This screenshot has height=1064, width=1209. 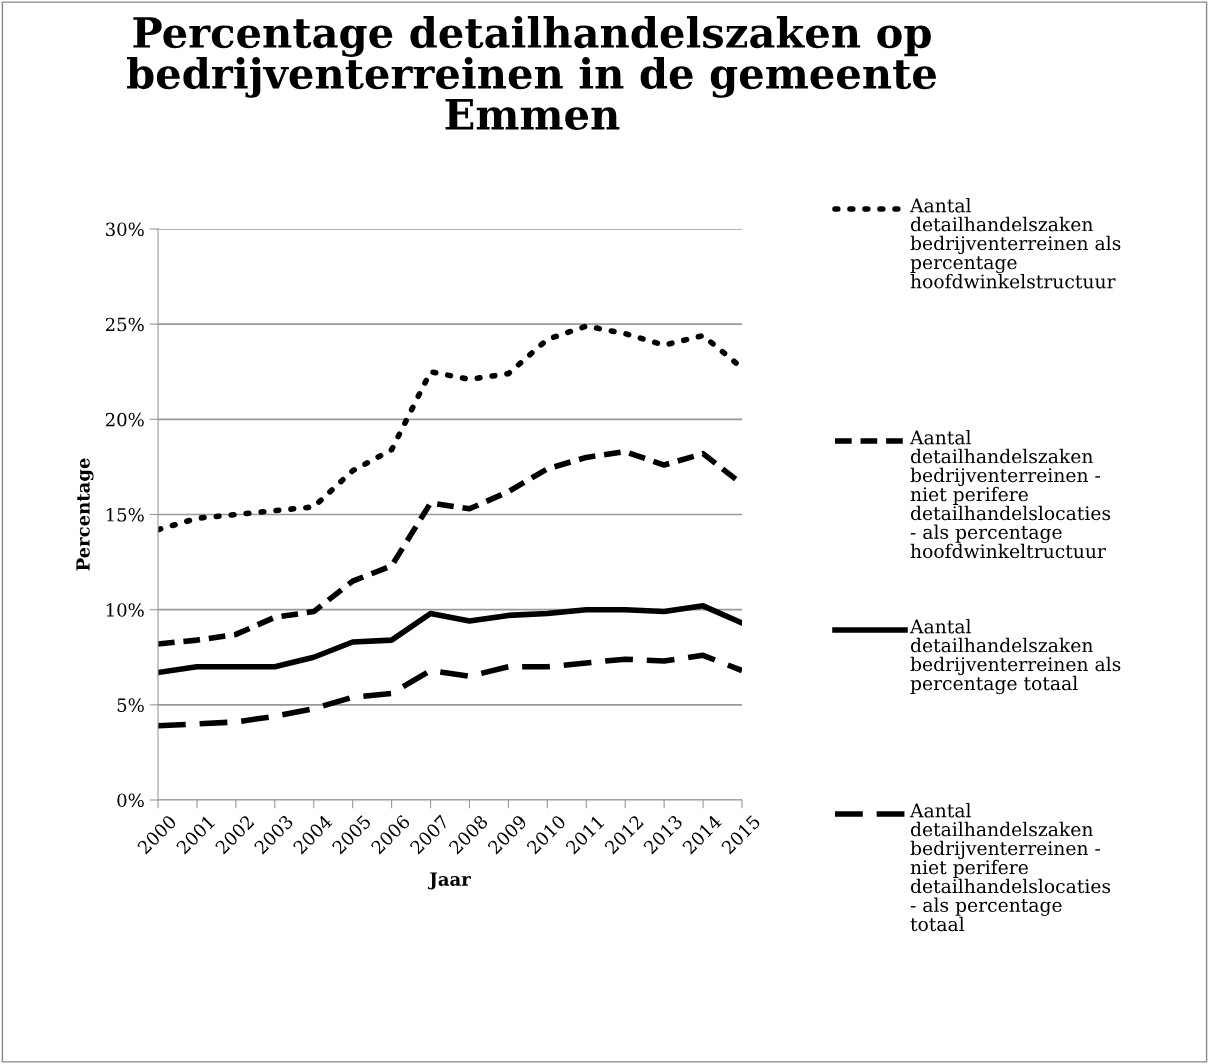 I want to click on y-tick-label: 25%, so click(x=124, y=324).